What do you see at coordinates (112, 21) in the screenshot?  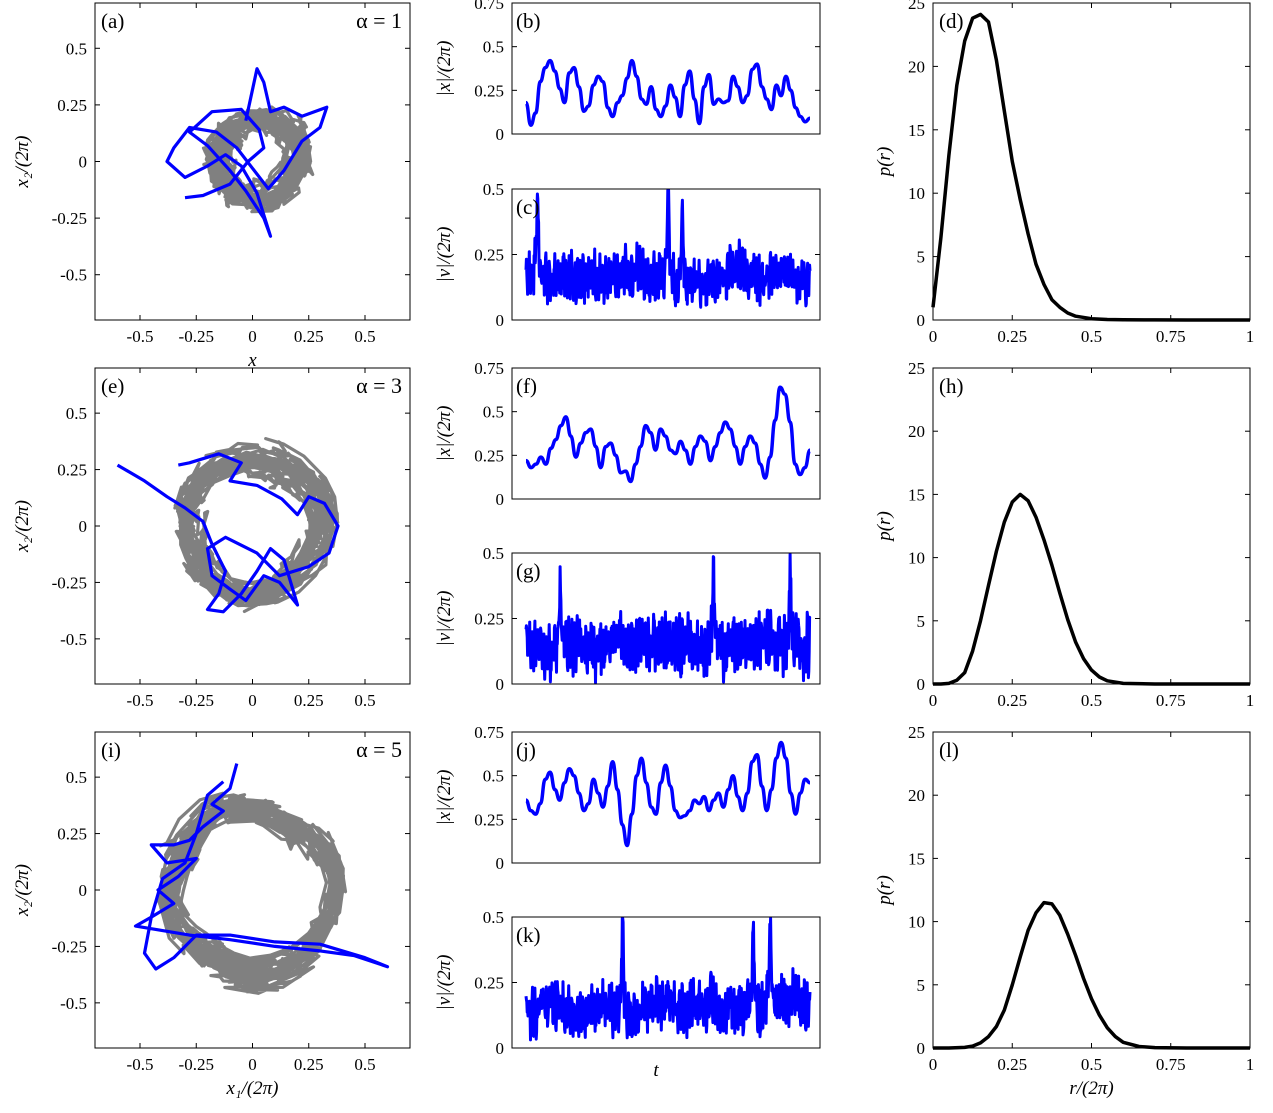 I see `panel-label: (a)` at bounding box center [112, 21].